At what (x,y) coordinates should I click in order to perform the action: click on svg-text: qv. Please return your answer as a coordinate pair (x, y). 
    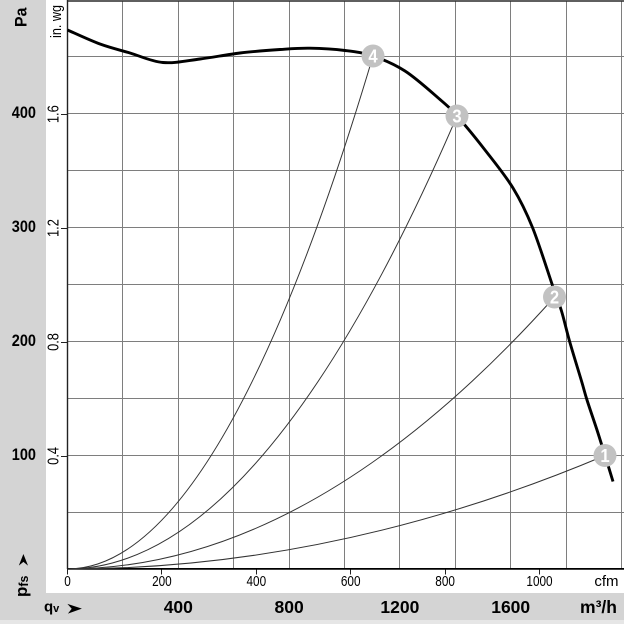
    Looking at the image, I should click on (52, 607).